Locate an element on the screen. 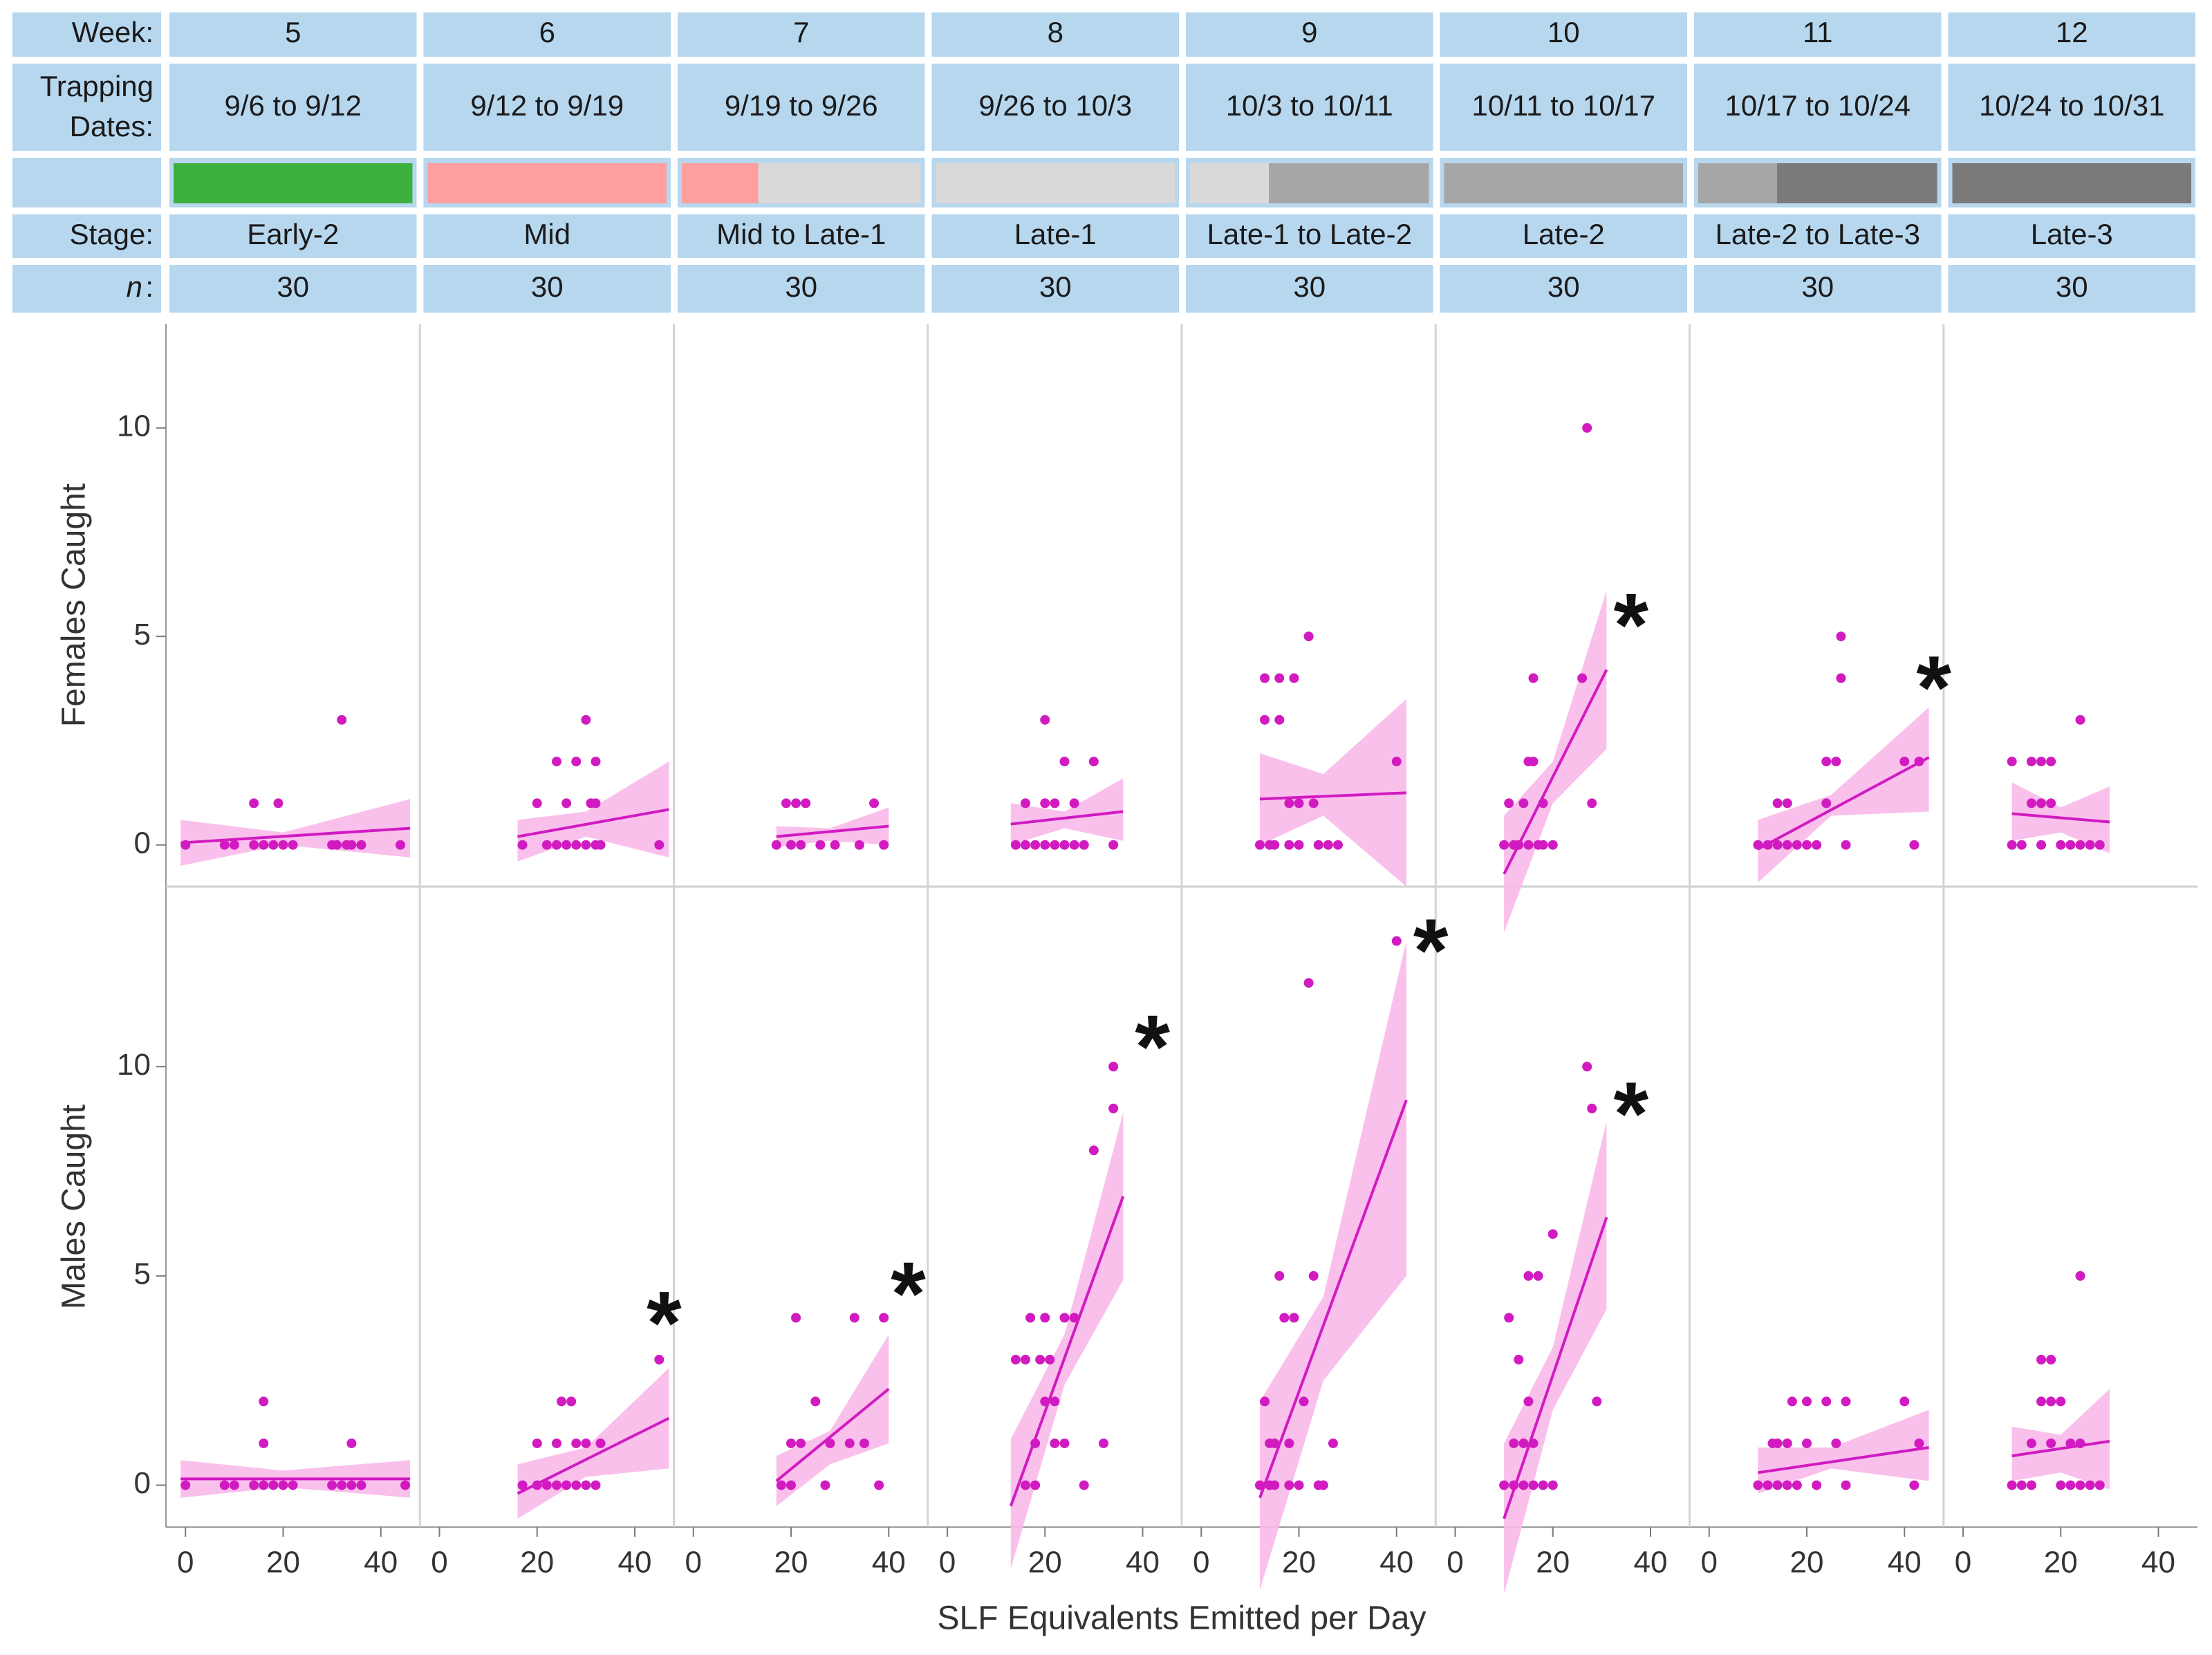  females-fit-line is located at coordinates (295, 835).